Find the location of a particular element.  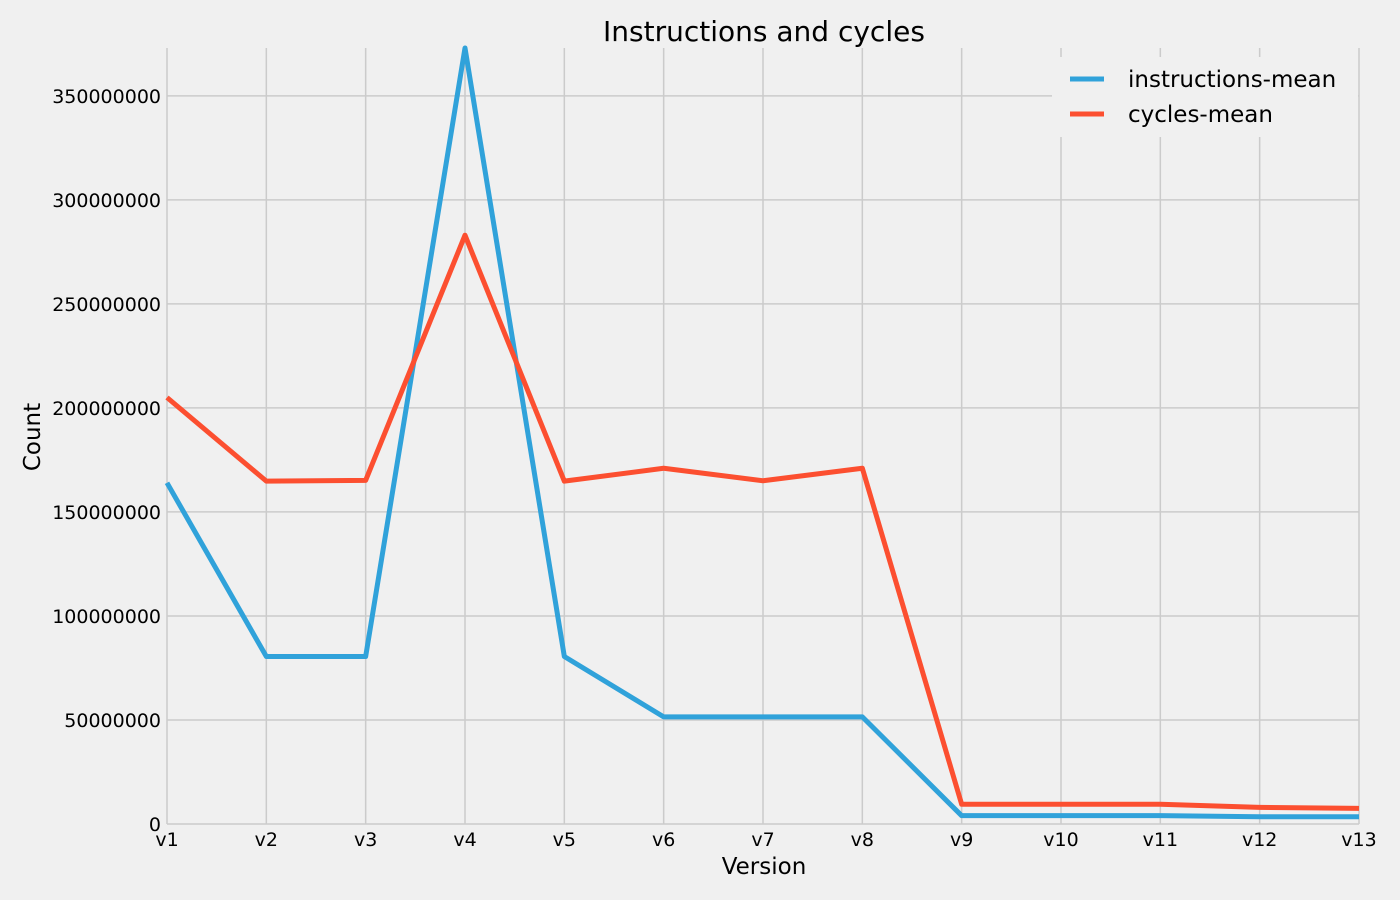

x-tick-label: v7 is located at coordinates (762, 840).